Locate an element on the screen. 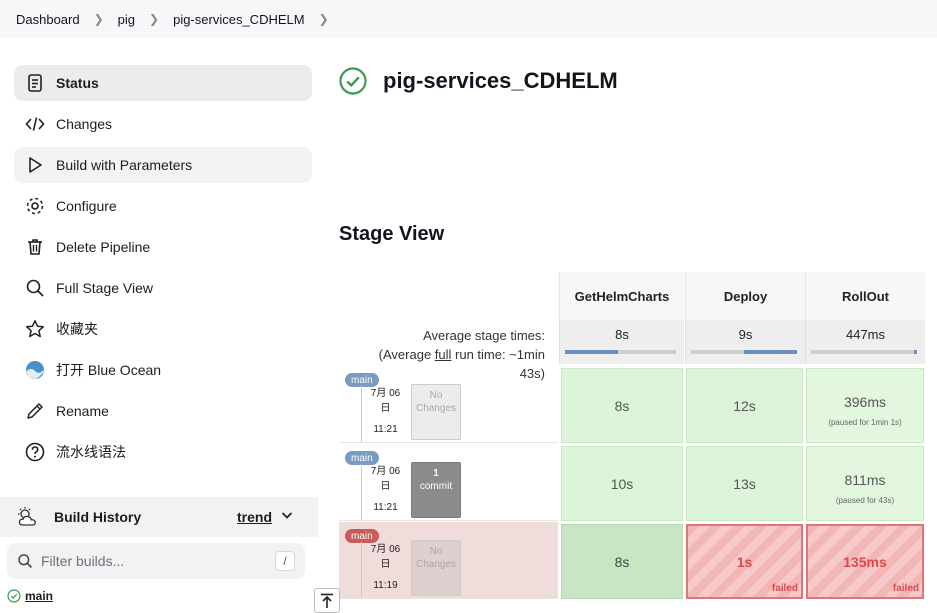 The height and width of the screenshot is (613, 937). stage-cell-duration: 1s is located at coordinates (744, 561).